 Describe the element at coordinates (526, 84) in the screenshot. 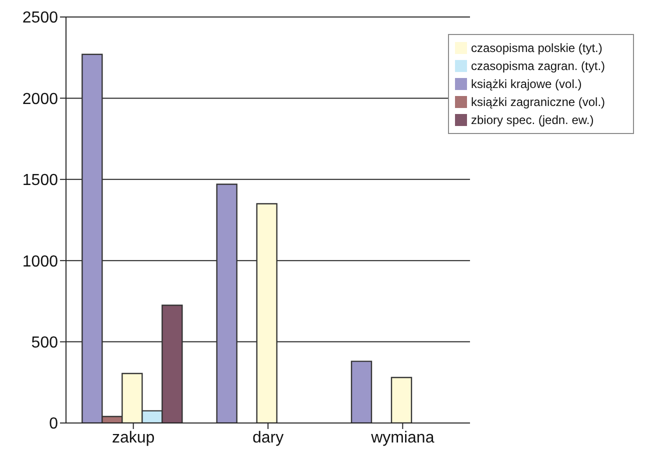

I see `legend-label: książki krajowe (vol.)` at that location.